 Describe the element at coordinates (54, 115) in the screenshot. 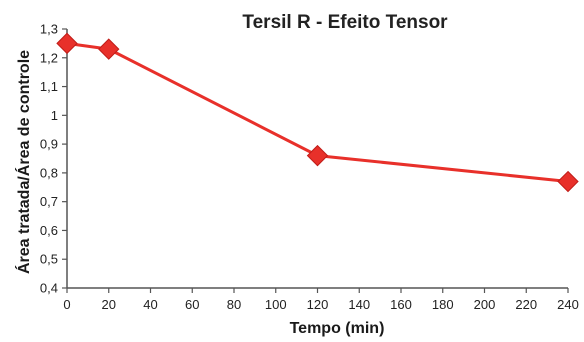

I see `y-tick-label: 1` at that location.